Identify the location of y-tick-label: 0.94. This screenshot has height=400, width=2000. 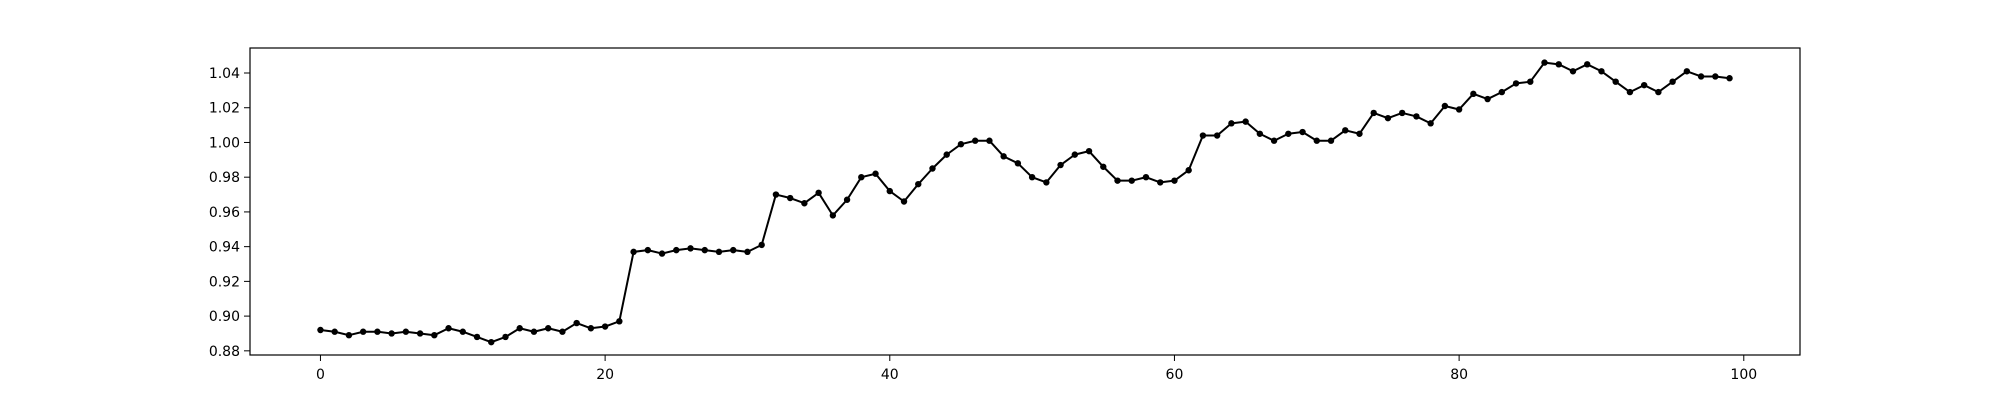
(224, 248).